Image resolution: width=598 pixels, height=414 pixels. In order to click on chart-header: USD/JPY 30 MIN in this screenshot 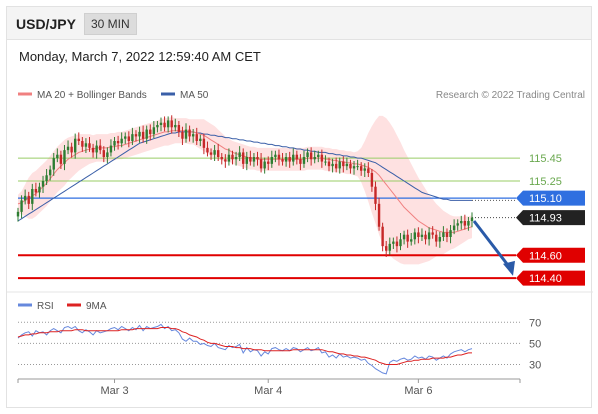, I will do `click(299, 23)`.